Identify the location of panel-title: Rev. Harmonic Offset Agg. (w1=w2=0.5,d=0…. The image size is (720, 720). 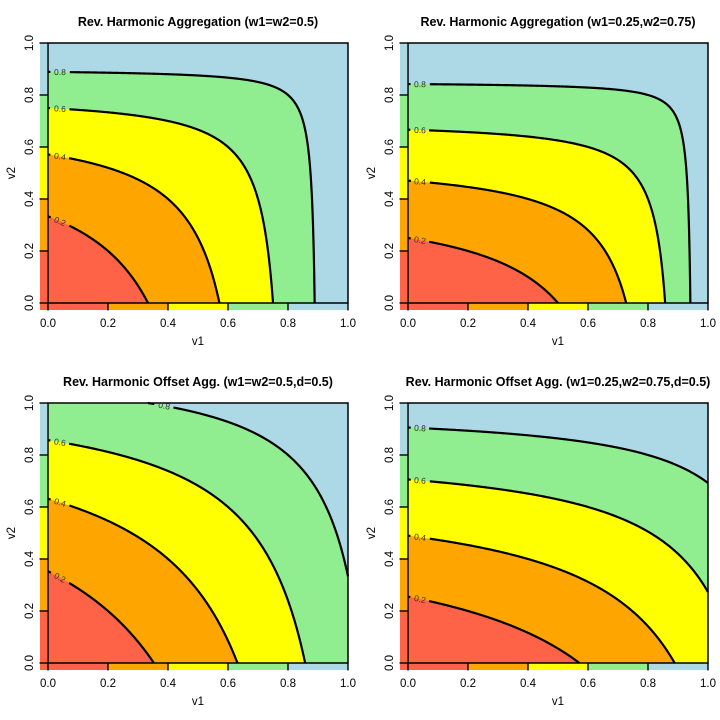
(198, 382).